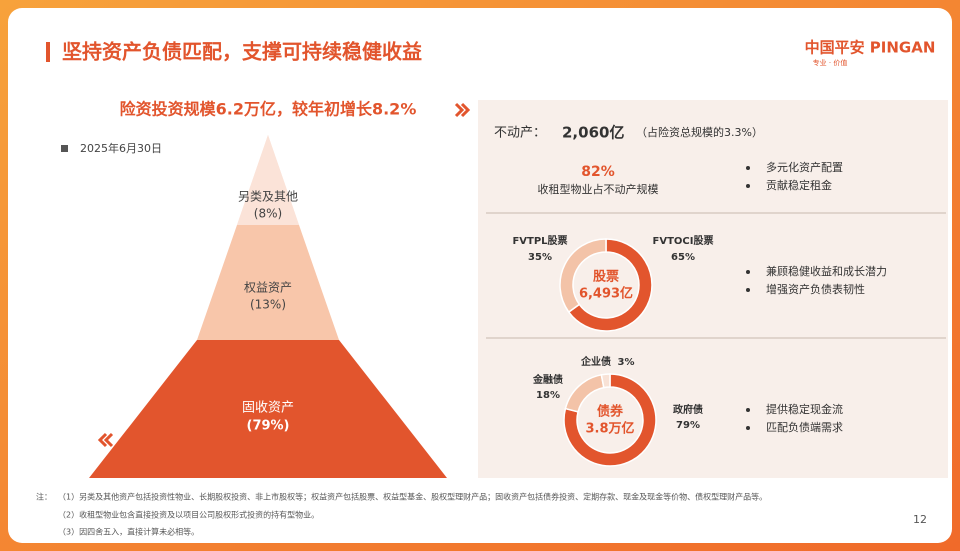  What do you see at coordinates (548, 395) in the screenshot?
I see `segment-label: 18%` at bounding box center [548, 395].